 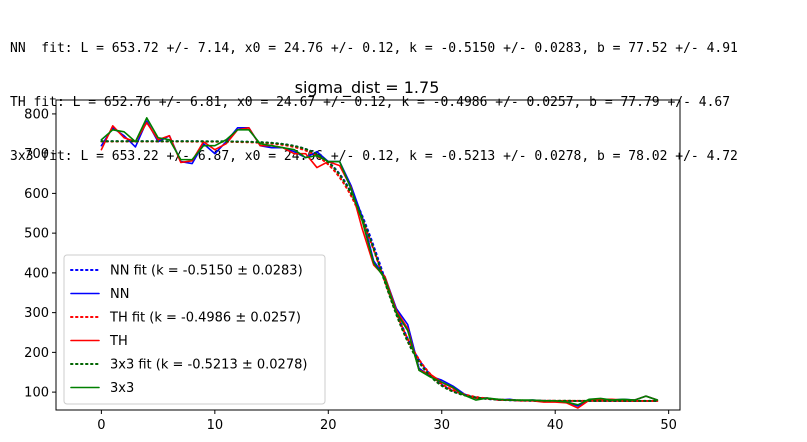 I want to click on legend-label: 3x3 fit (k = -0.5213 ± 0.0278), so click(x=208, y=365).